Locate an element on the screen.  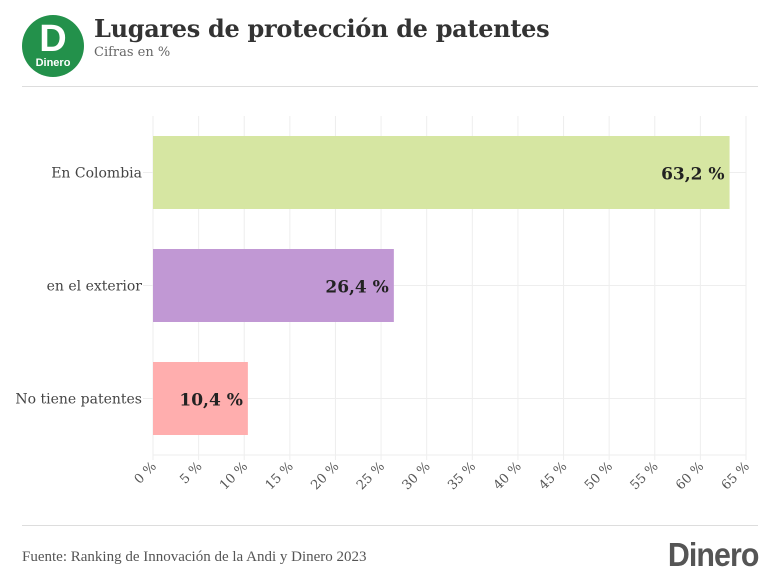
x-tick-label: 35 % is located at coordinates (462, 476).